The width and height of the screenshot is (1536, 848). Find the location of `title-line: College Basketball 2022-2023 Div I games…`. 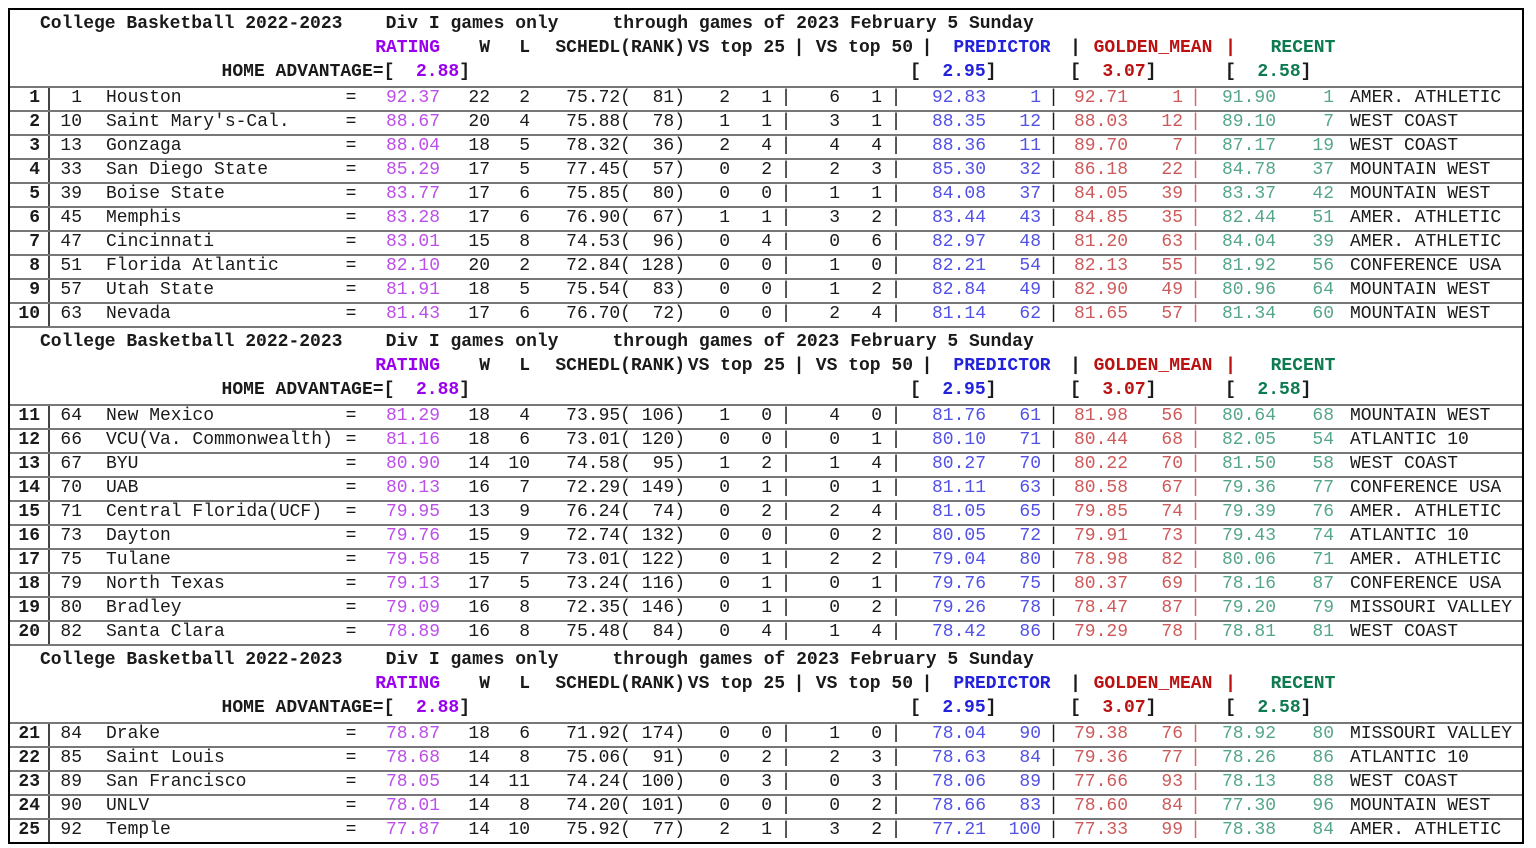

title-line: College Basketball 2022-2023 Div I games… is located at coordinates (766, 24).